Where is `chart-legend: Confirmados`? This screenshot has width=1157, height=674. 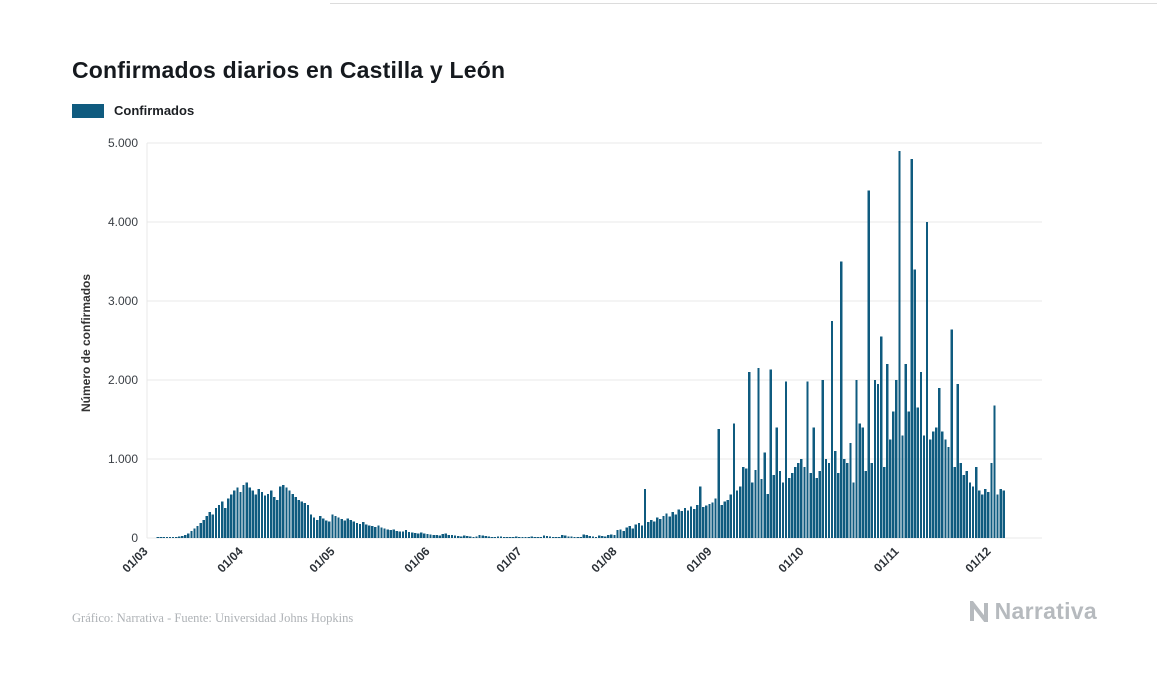 chart-legend: Confirmados is located at coordinates (133, 110).